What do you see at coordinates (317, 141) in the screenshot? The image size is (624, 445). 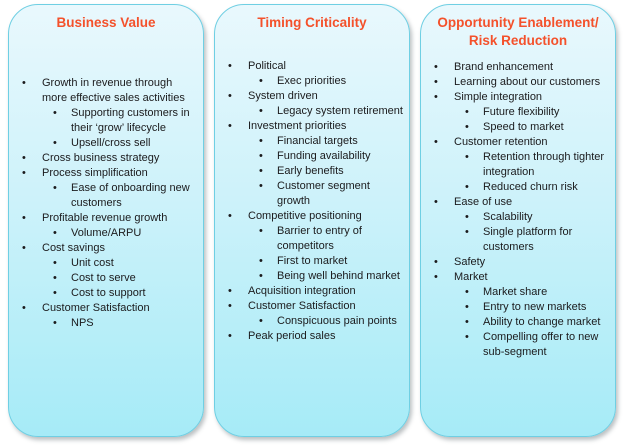 I see `list-item-text: Financial targets` at bounding box center [317, 141].